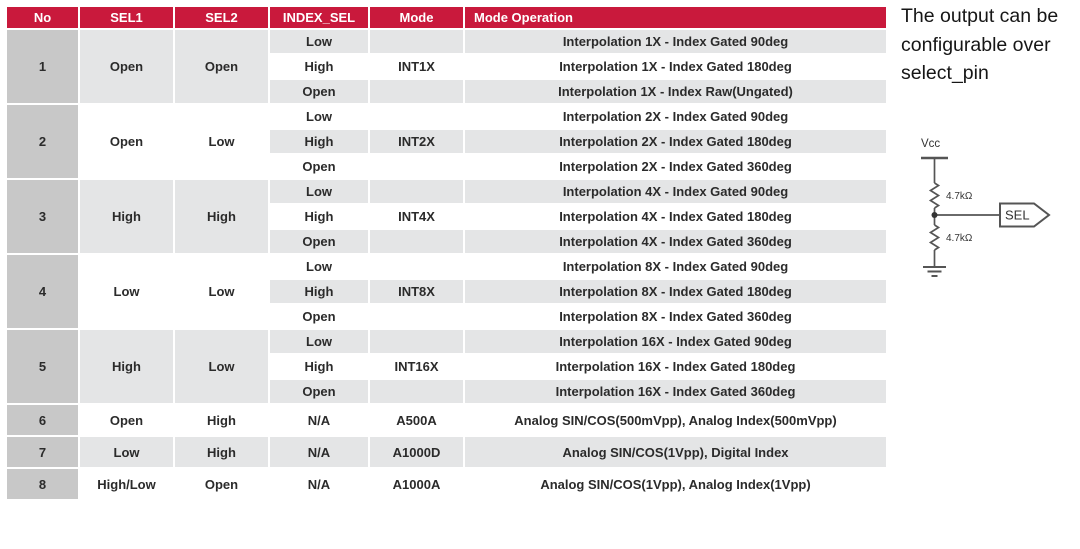 Image resolution: width=1080 pixels, height=549 pixels. What do you see at coordinates (675, 341) in the screenshot?
I see `operation-cell: Interpolation 16X - Index Gated 90deg` at bounding box center [675, 341].